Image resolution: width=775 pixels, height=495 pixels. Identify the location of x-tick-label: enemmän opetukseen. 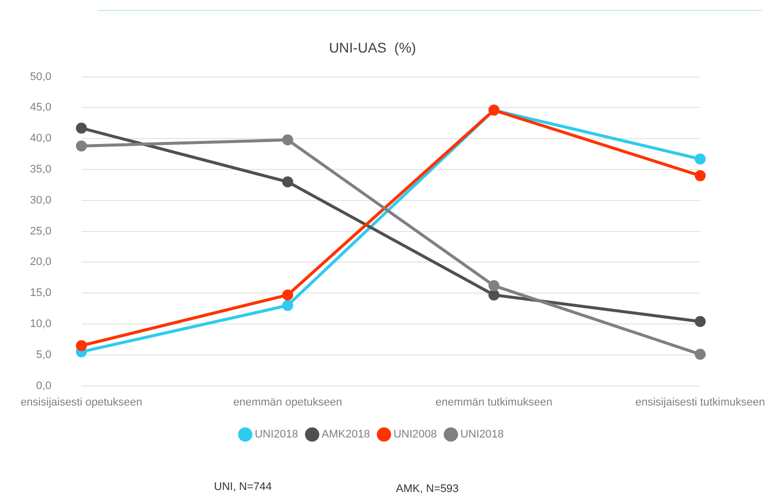
(287, 402).